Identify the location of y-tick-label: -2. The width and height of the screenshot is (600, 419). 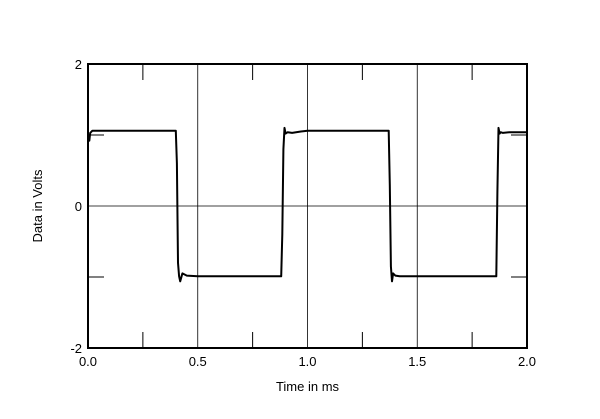
(76, 348).